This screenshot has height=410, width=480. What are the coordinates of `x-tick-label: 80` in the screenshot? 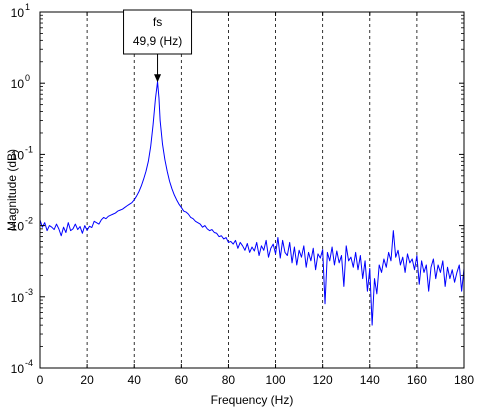 It's located at (229, 380).